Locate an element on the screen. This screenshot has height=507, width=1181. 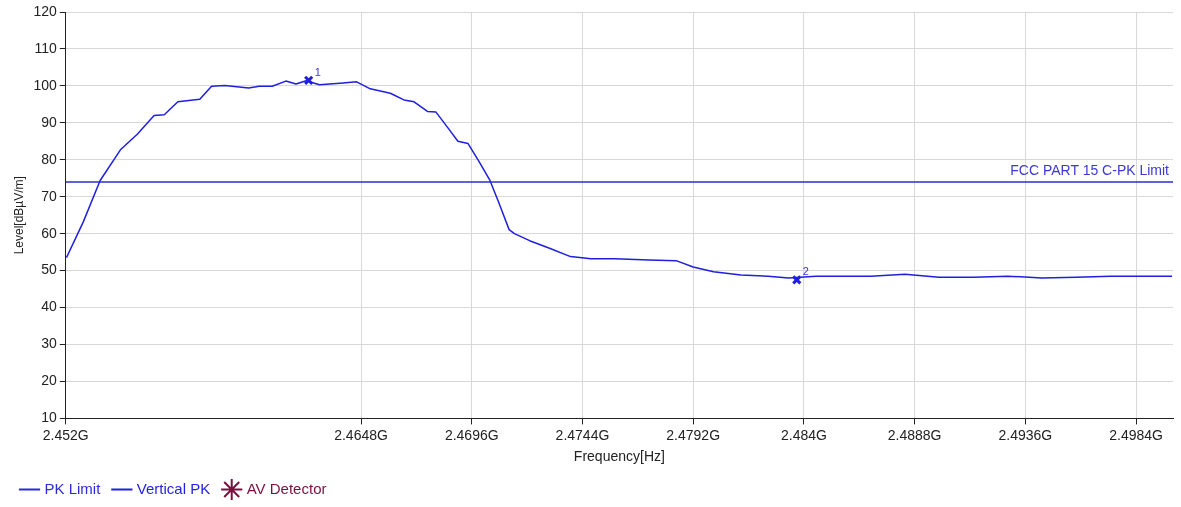
y-tick-label: 60 is located at coordinates (49, 232).